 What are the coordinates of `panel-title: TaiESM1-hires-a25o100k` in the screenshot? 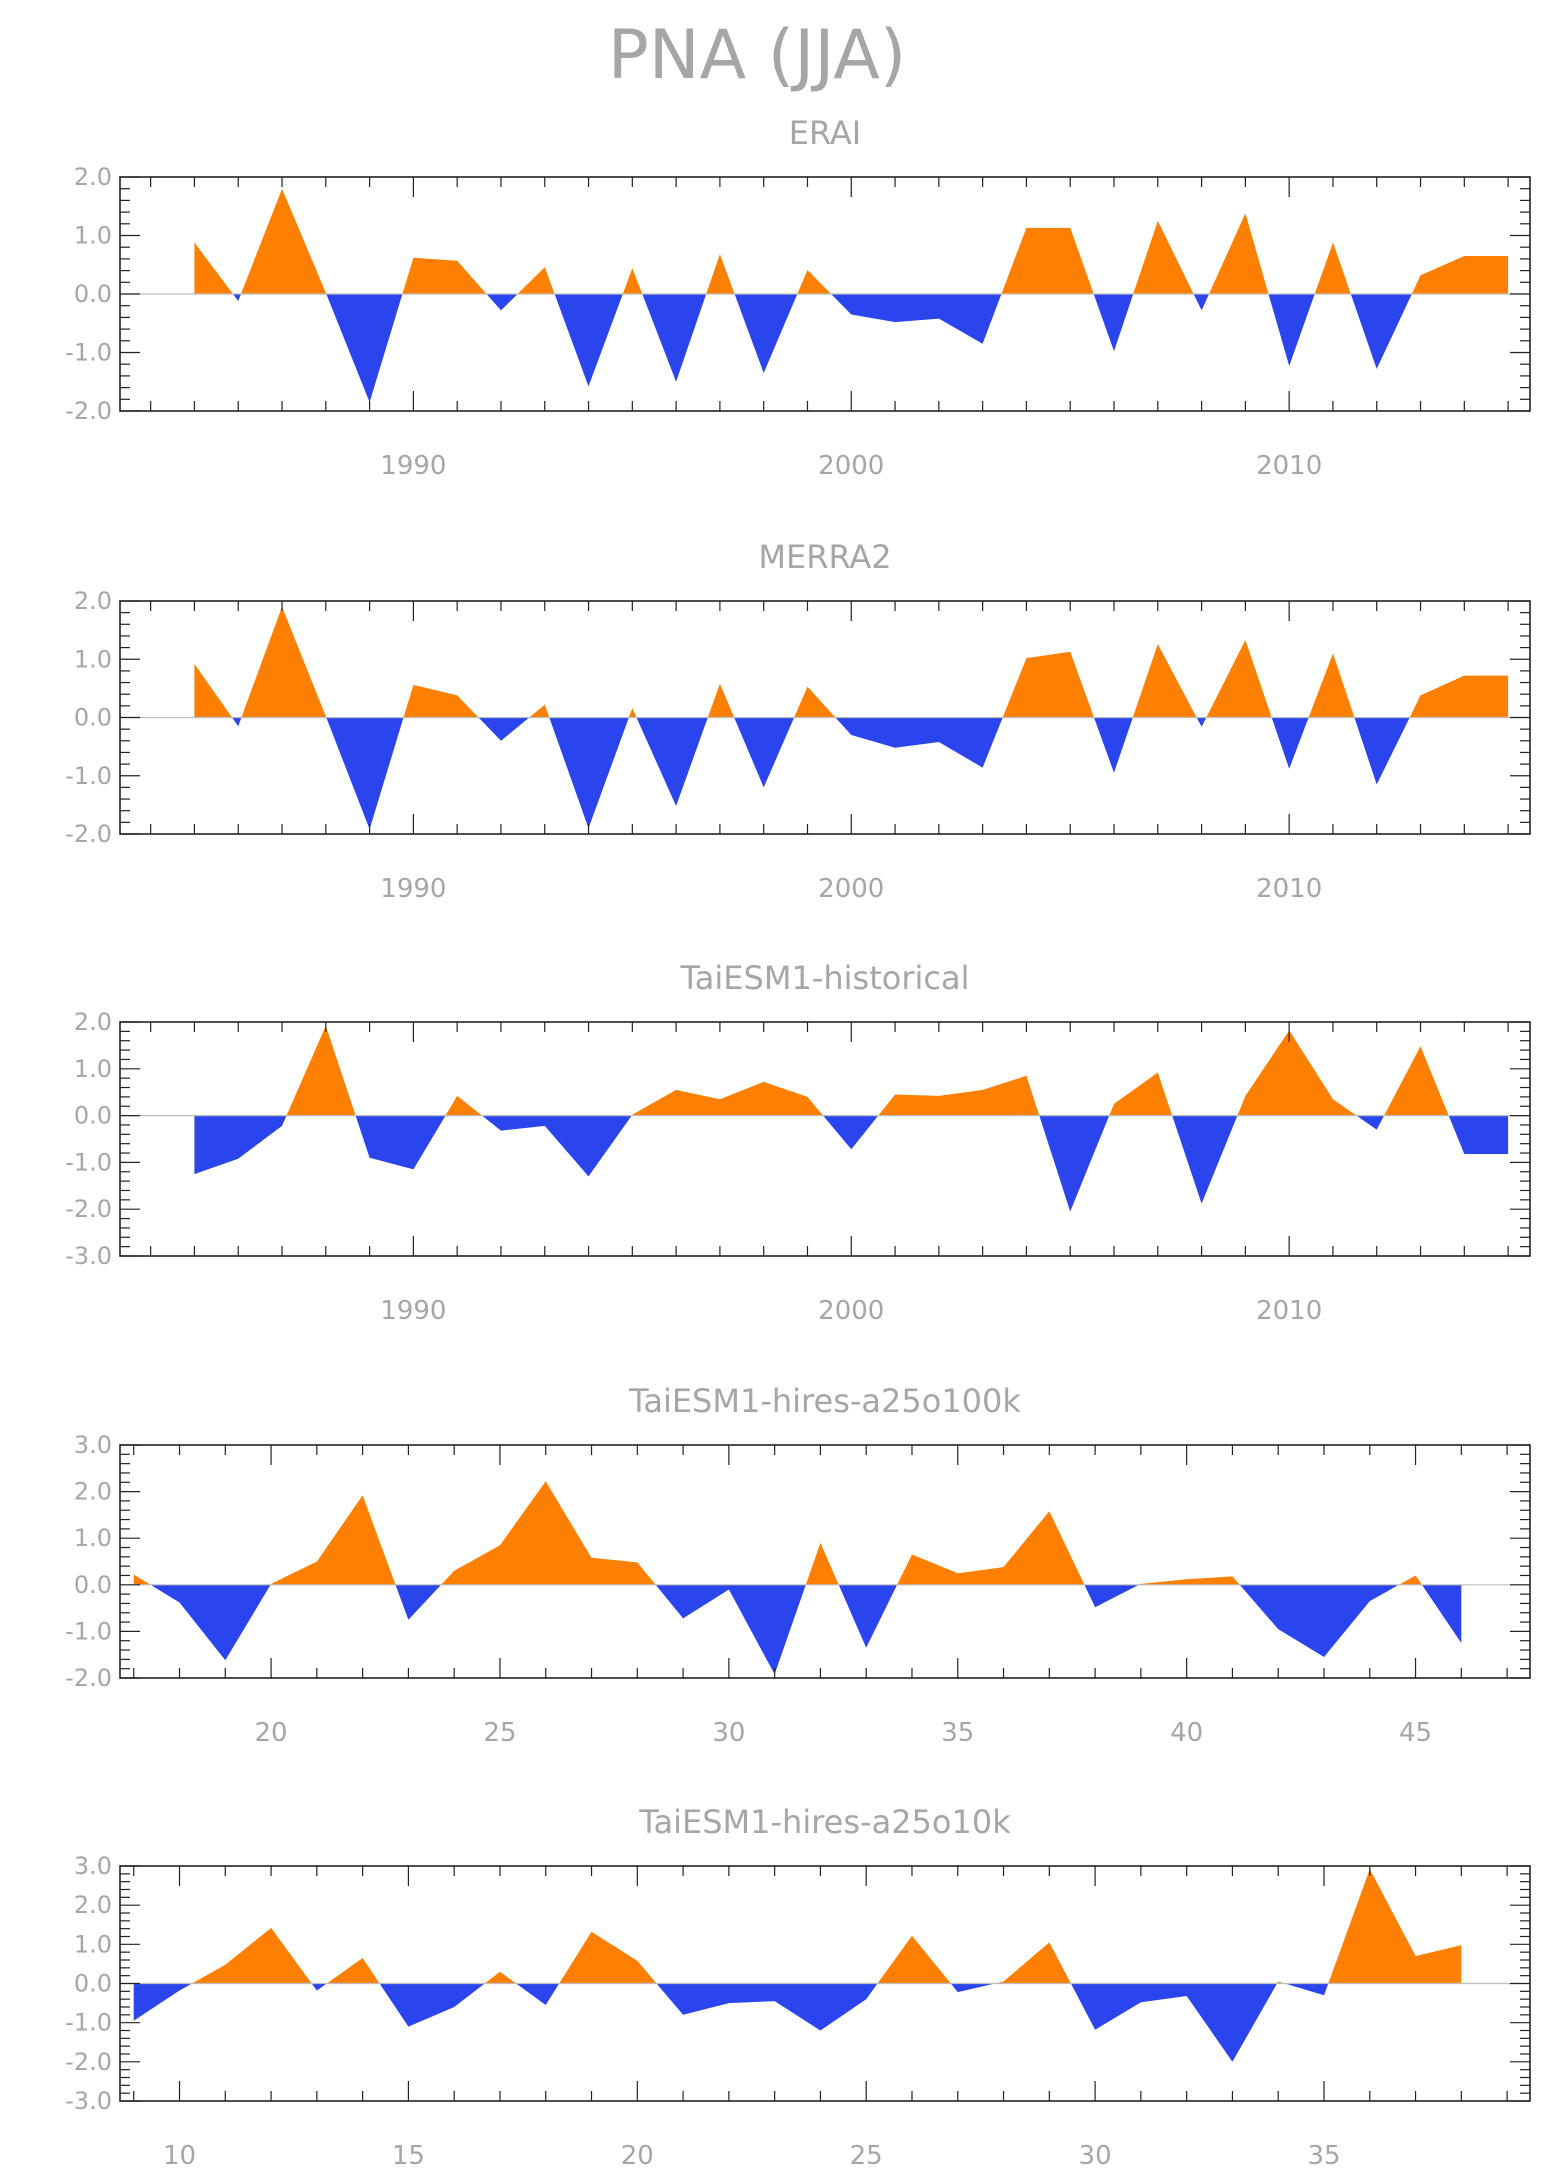 It's located at (824, 1401).